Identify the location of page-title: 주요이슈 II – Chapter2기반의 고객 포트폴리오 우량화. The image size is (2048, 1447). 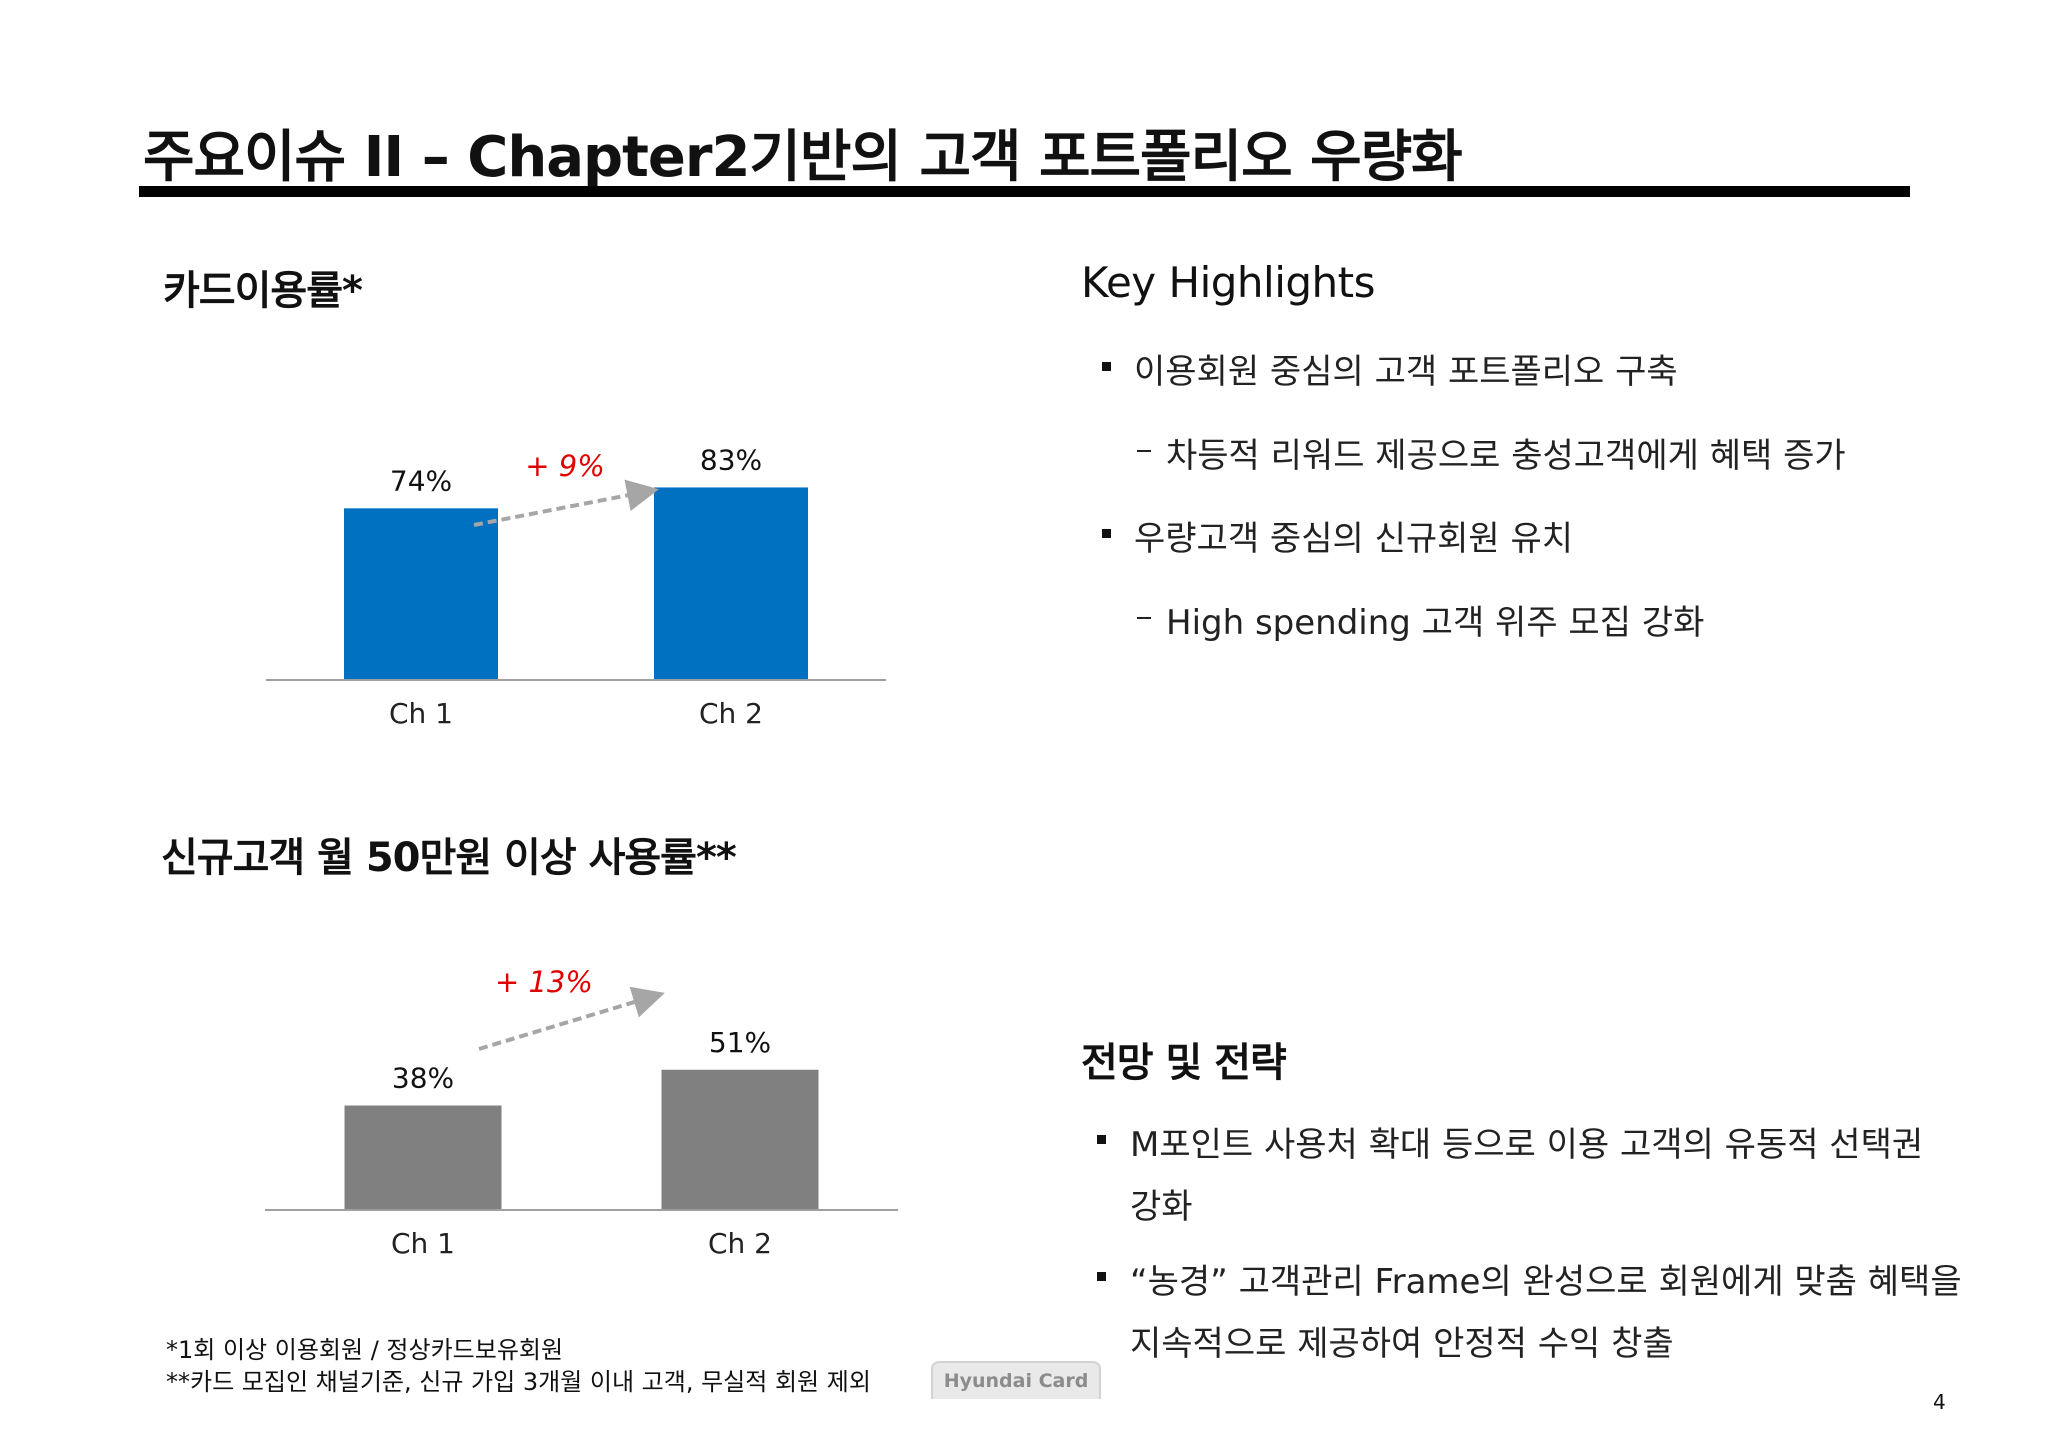
(803, 157).